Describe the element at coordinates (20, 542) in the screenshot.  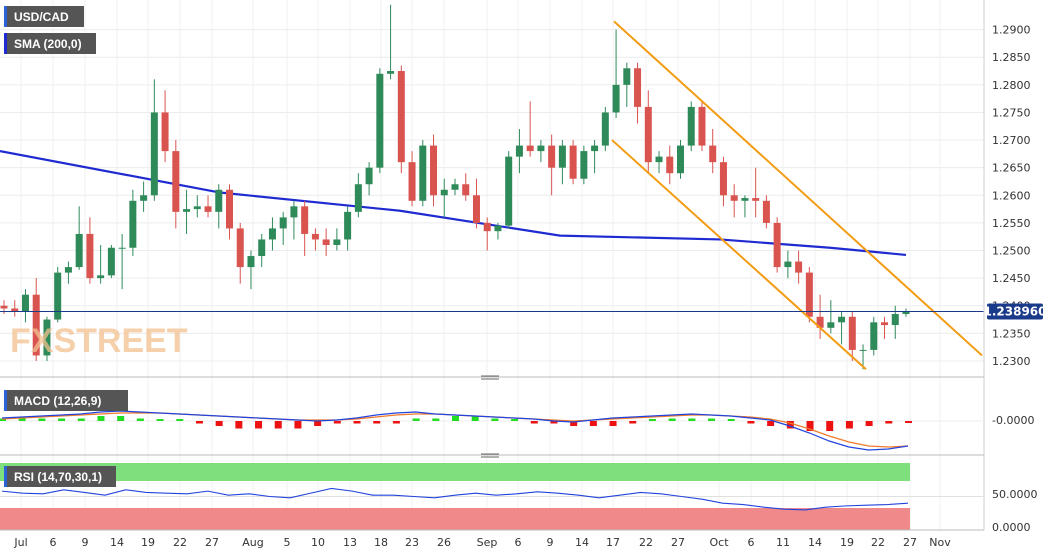
I see `date-tick-label: Jul` at that location.